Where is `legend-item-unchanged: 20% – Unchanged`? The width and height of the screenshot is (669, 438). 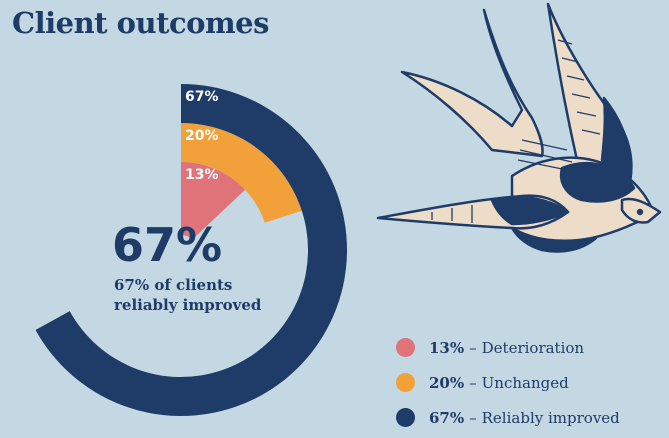 legend-item-unchanged: 20% – Unchanged is located at coordinates (508, 382).